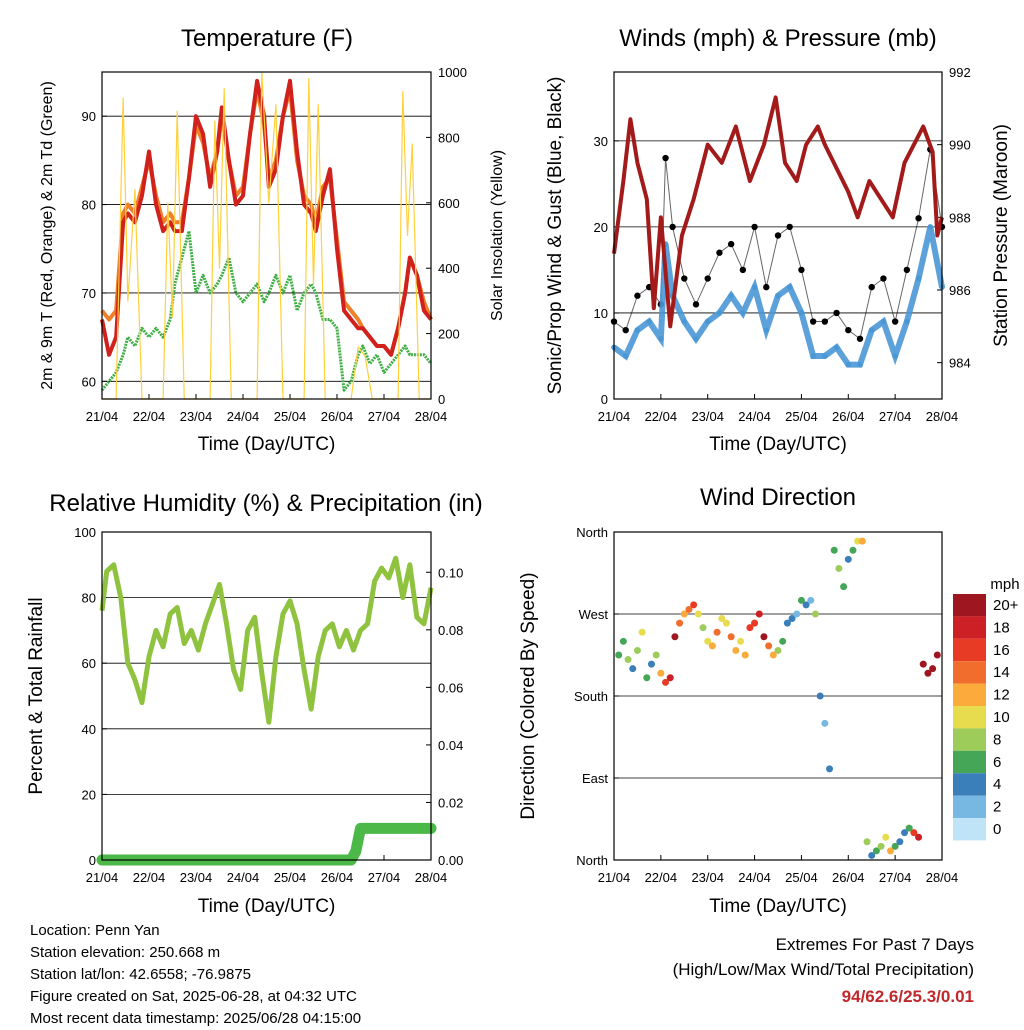 Image resolution: width=1024 pixels, height=1030 pixels. What do you see at coordinates (89, 663) in the screenshot?
I see `y-tick-label: 60` at bounding box center [89, 663].